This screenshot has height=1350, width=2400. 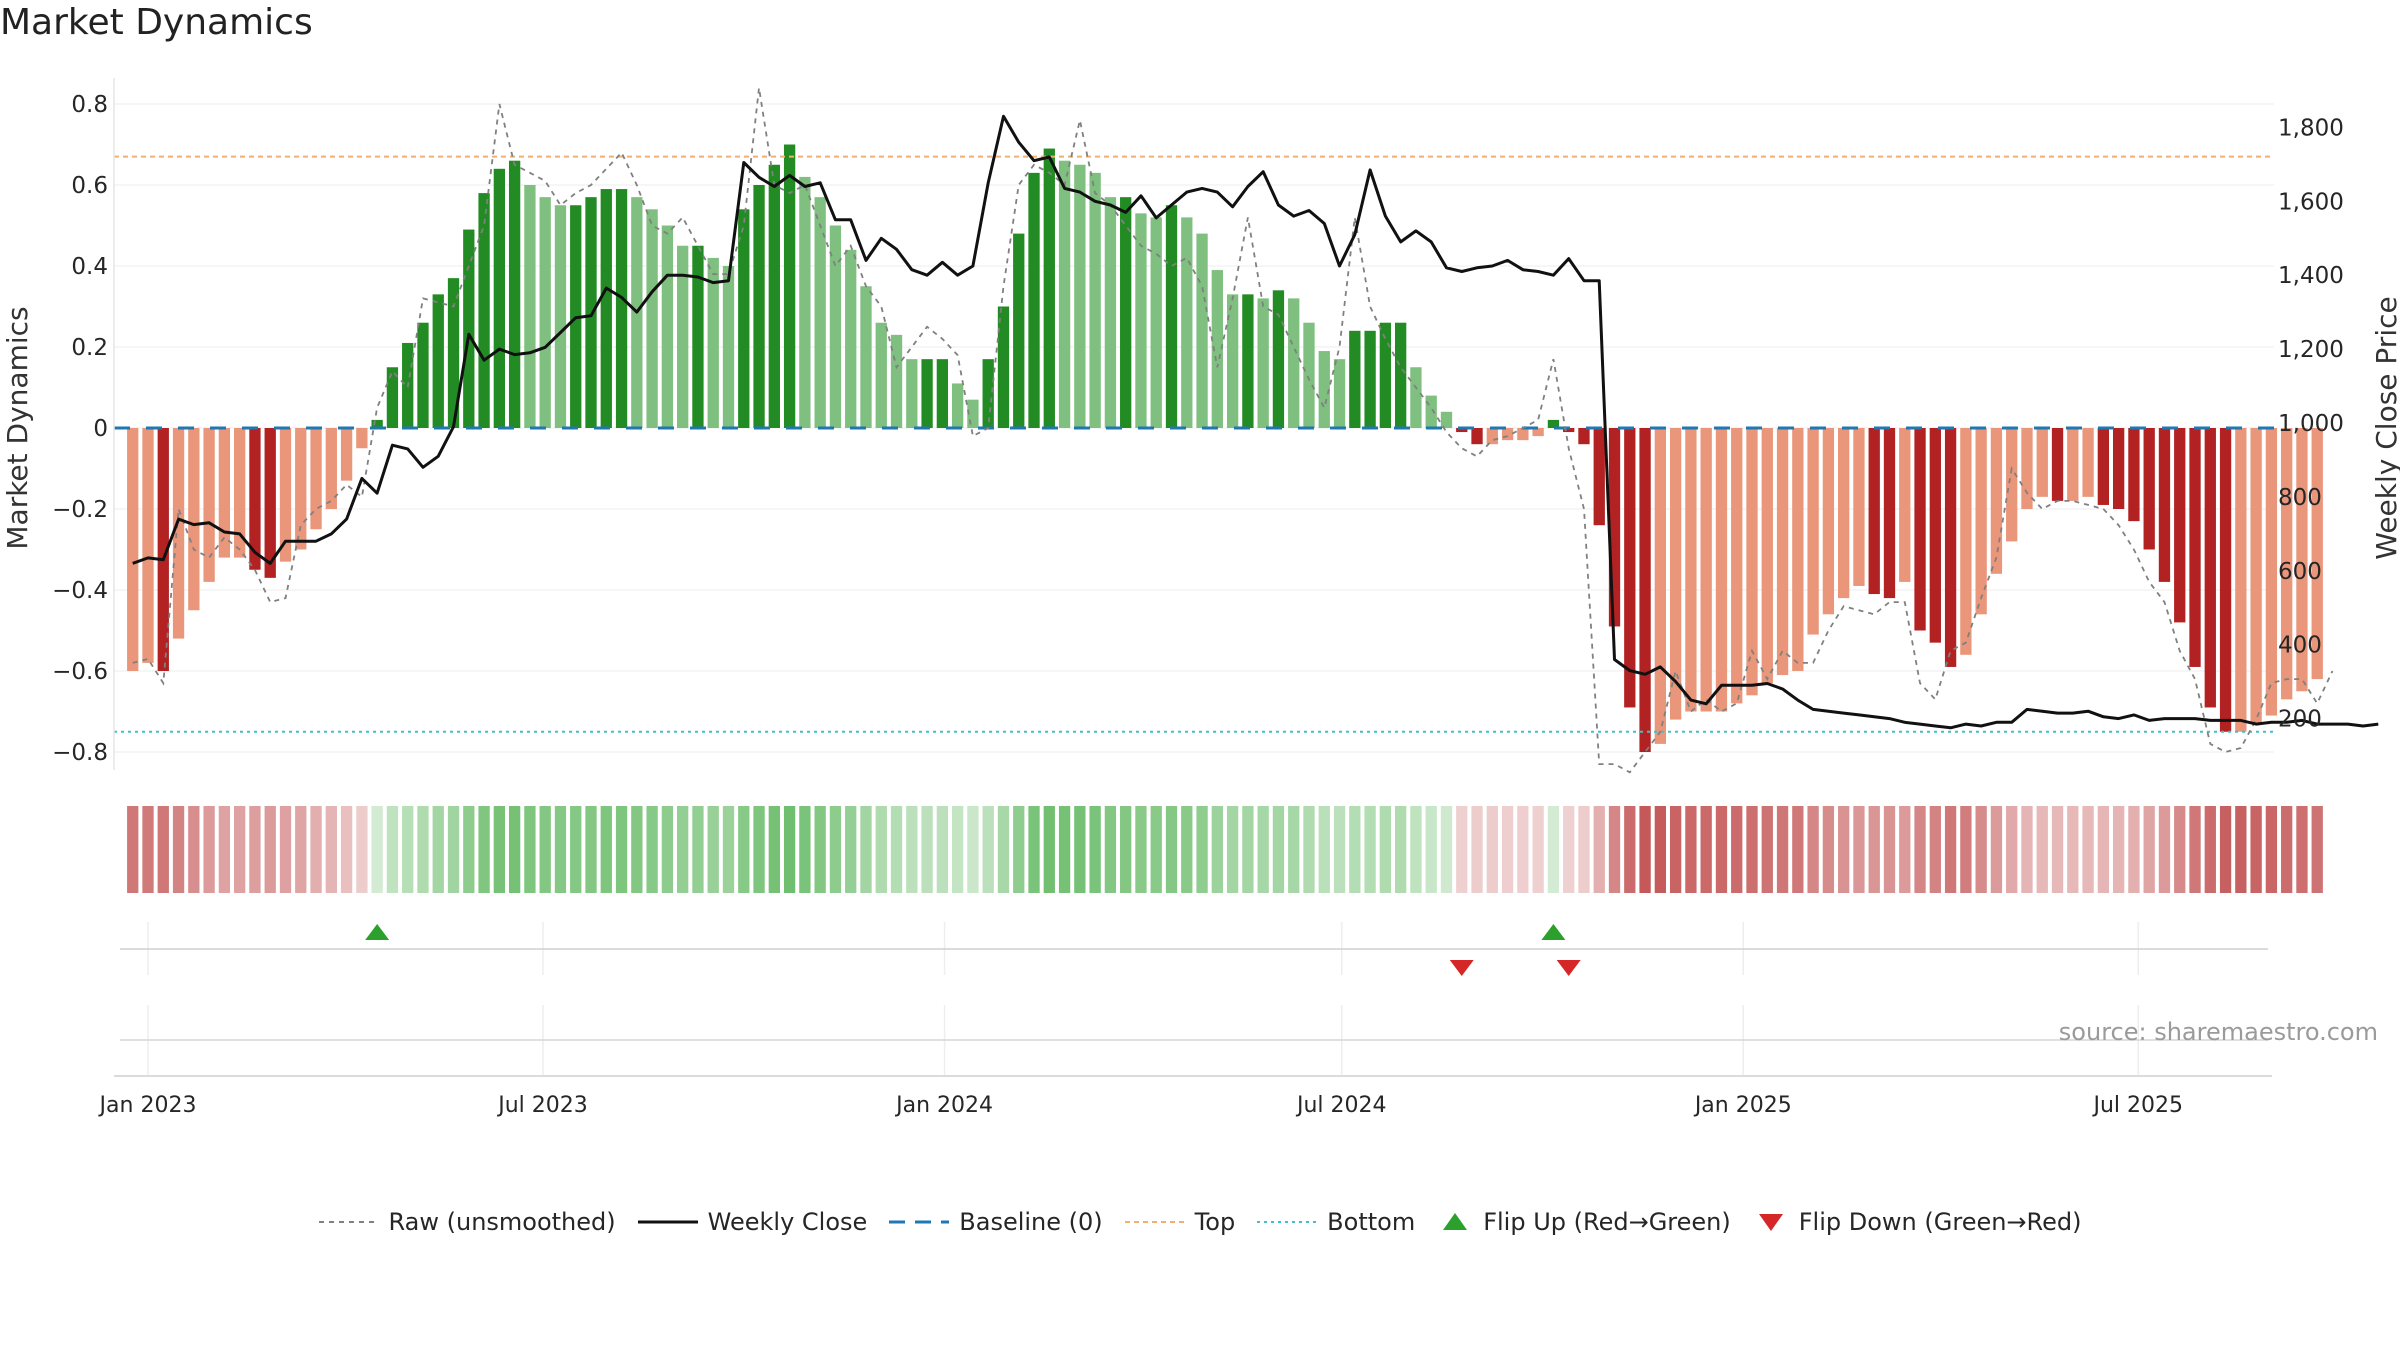 What do you see at coordinates (2311, 276) in the screenshot?
I see `y2-tick-label: 1,400` at bounding box center [2311, 276].